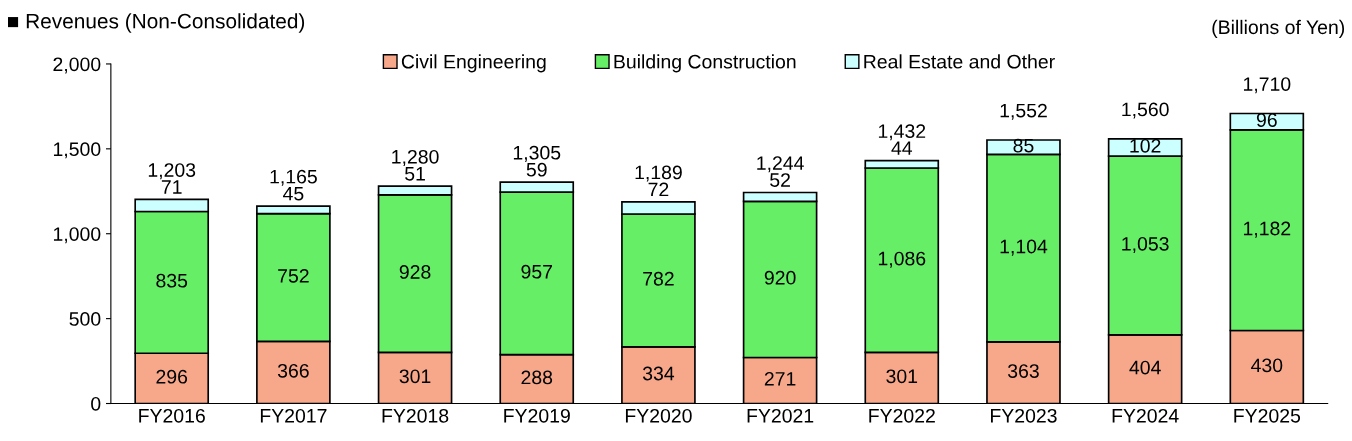 Image resolution: width=1352 pixels, height=441 pixels. What do you see at coordinates (658, 278) in the screenshot?
I see `data-label: 782` at bounding box center [658, 278].